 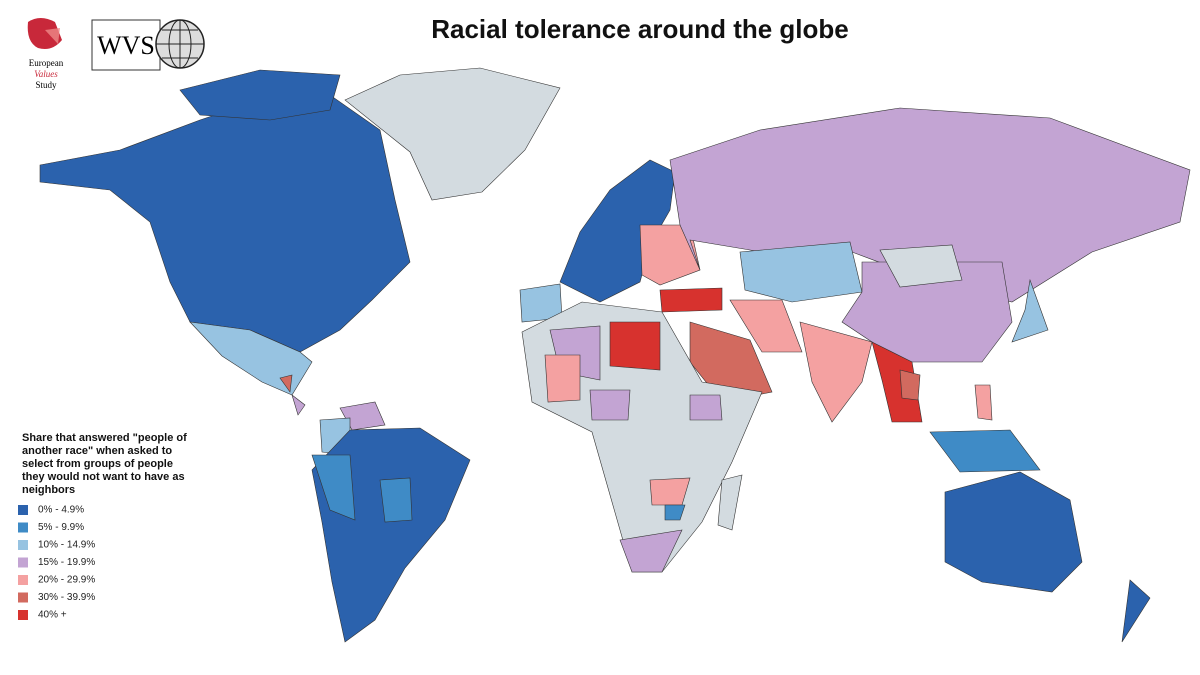 I want to click on legend-label: 0% - 4.9%, so click(x=61, y=510).